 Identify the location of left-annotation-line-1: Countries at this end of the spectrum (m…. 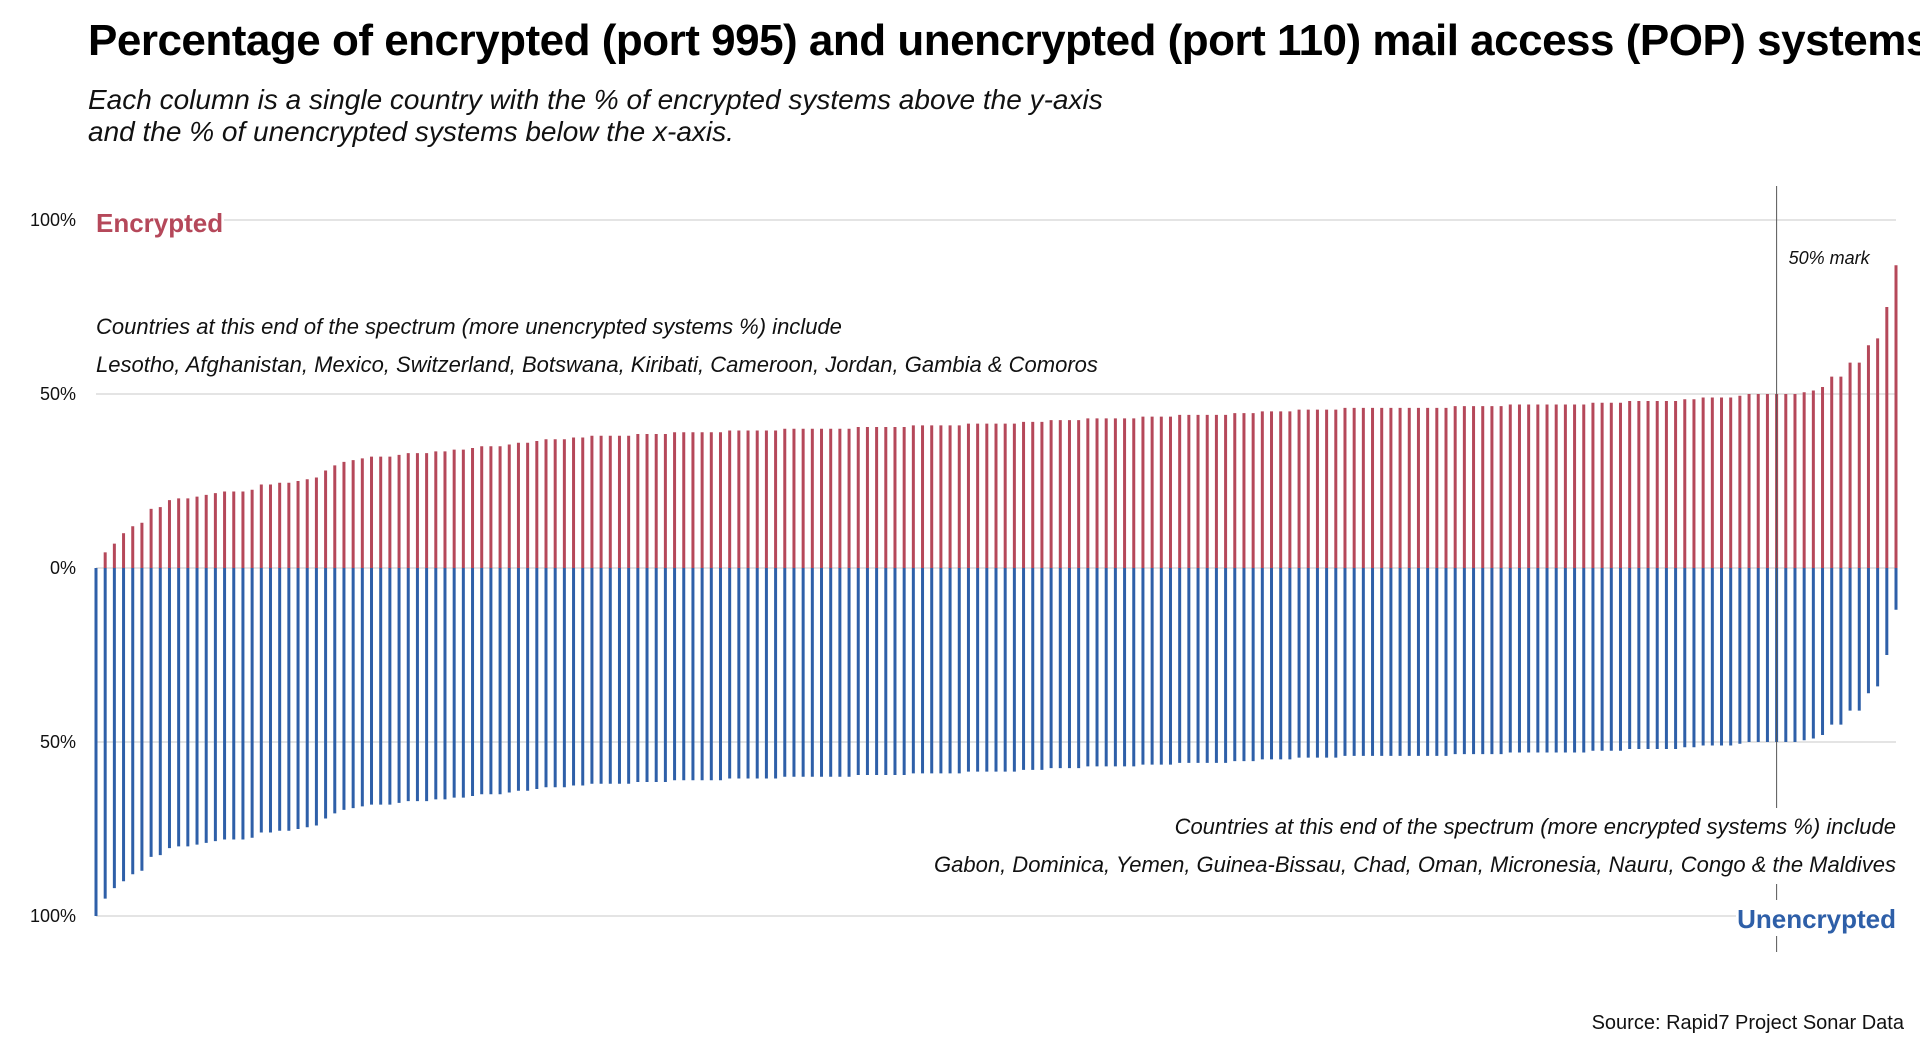
(469, 326).